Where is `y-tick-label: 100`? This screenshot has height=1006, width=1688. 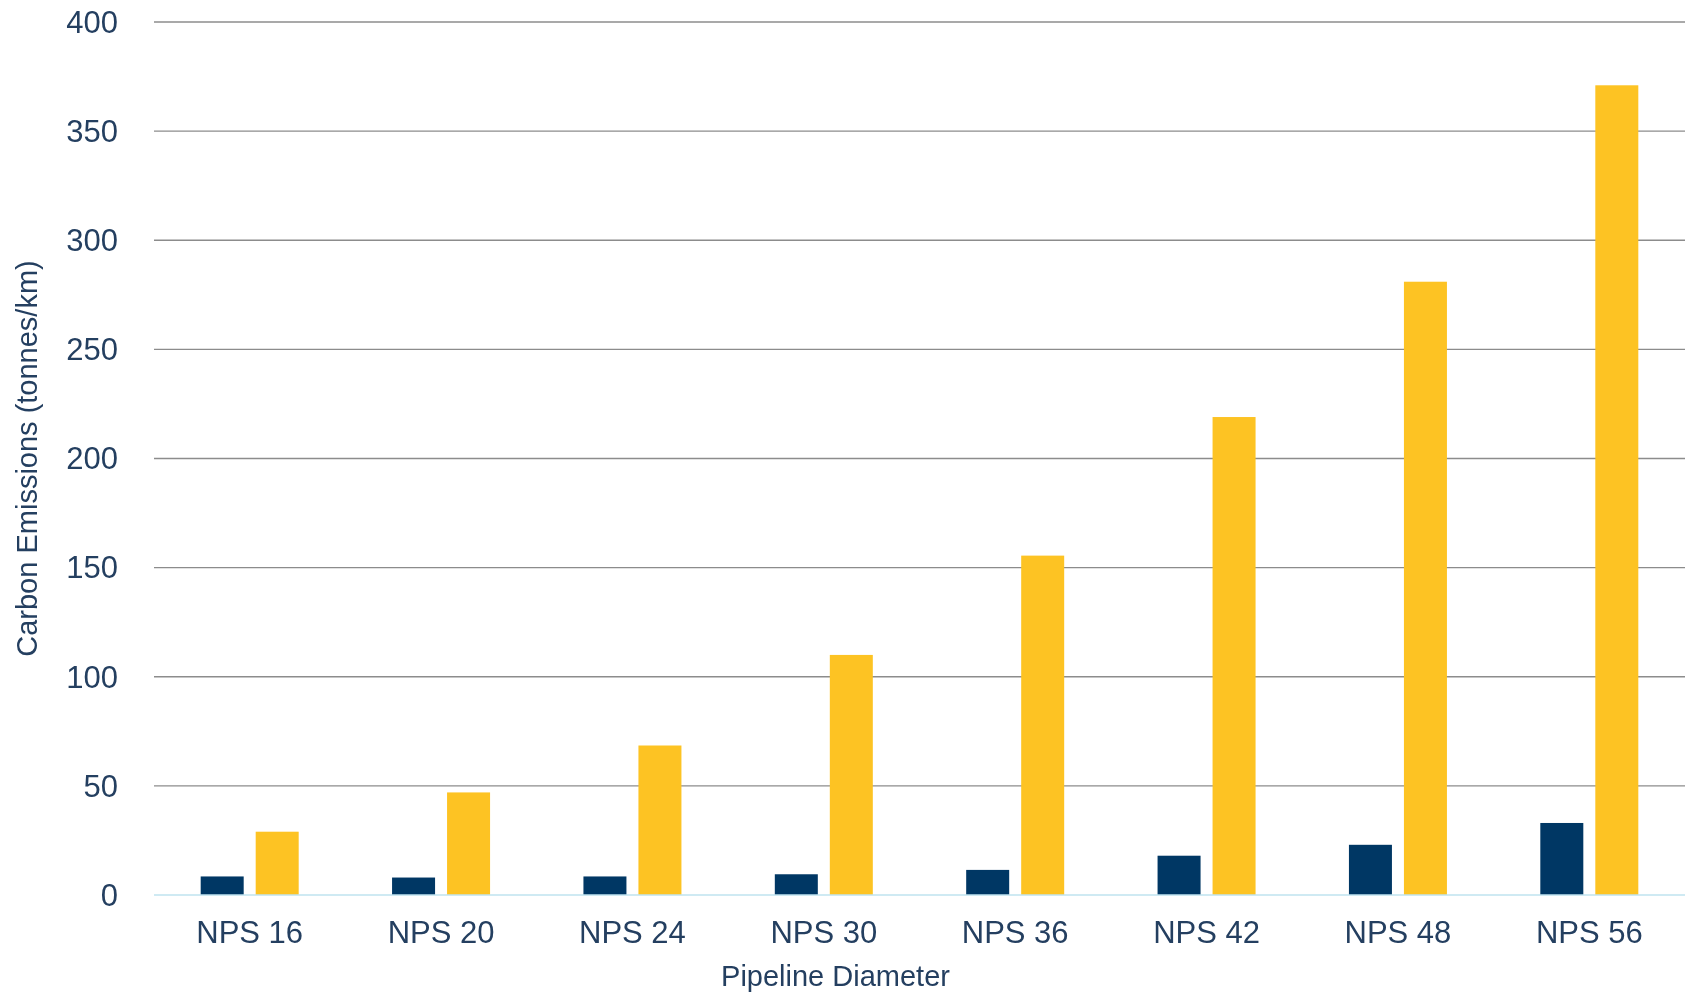
y-tick-label: 100 is located at coordinates (92, 677).